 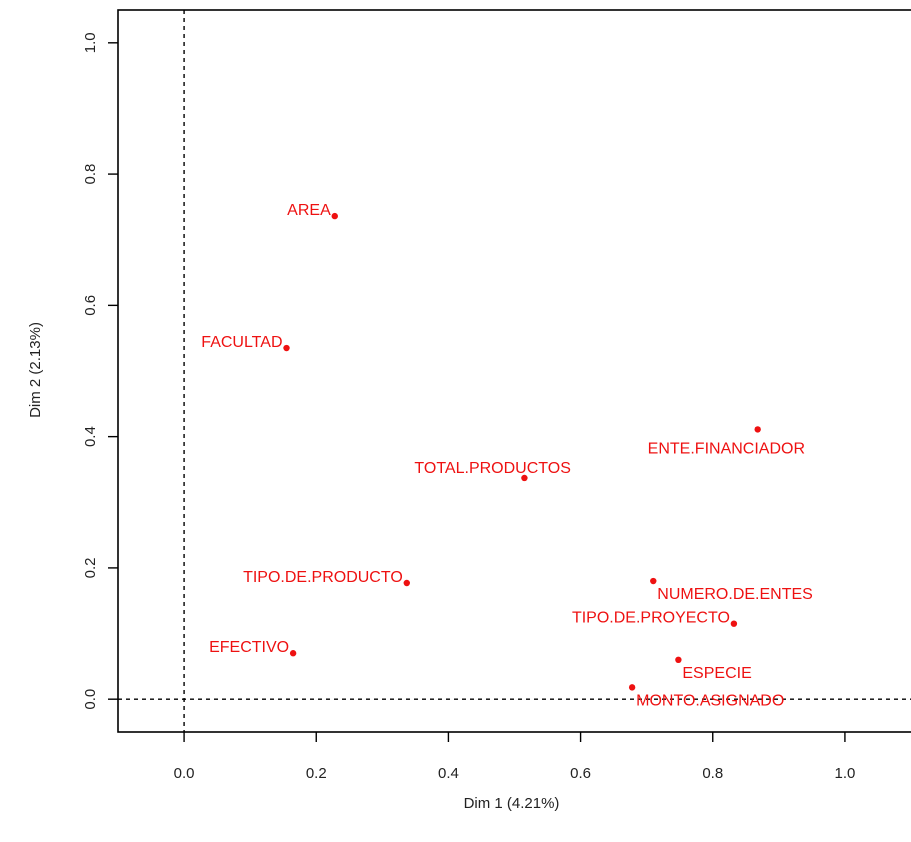 What do you see at coordinates (249, 647) in the screenshot?
I see `point-label: EFECTIVO` at bounding box center [249, 647].